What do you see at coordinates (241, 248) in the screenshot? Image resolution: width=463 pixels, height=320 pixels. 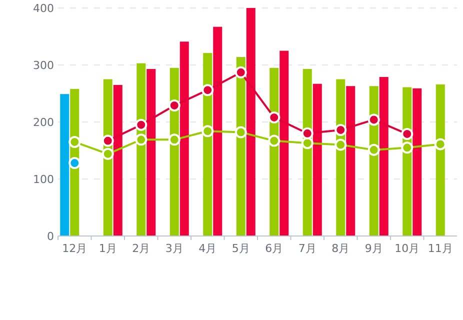 I see `x-tick-label: 5月` at bounding box center [241, 248].